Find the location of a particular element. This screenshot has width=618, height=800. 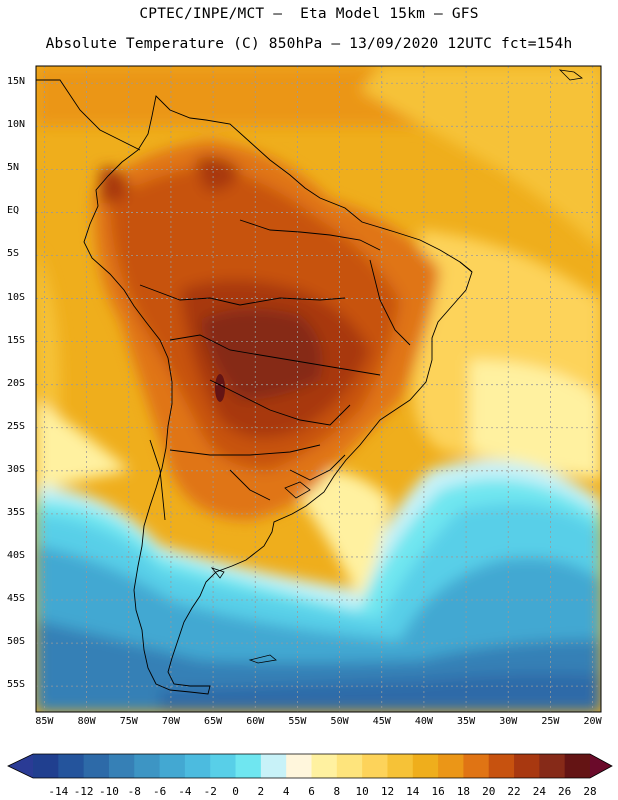

temperature-colorbar is located at coordinates (310, 766).